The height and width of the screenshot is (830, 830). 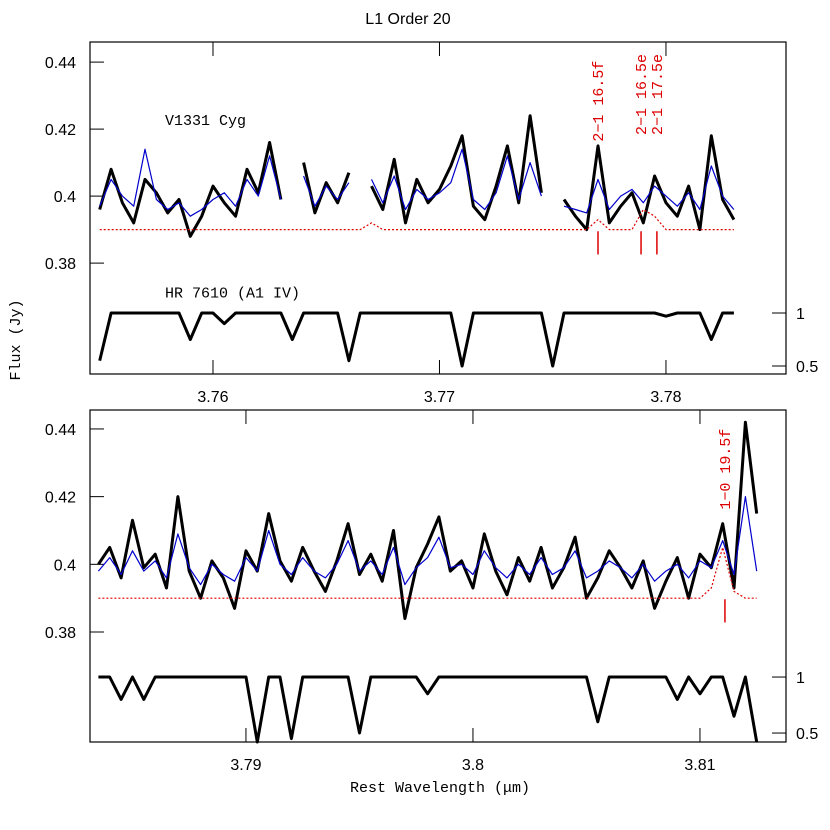 I want to click on line-id-label: 1−0 19.5f, so click(x=726, y=469).